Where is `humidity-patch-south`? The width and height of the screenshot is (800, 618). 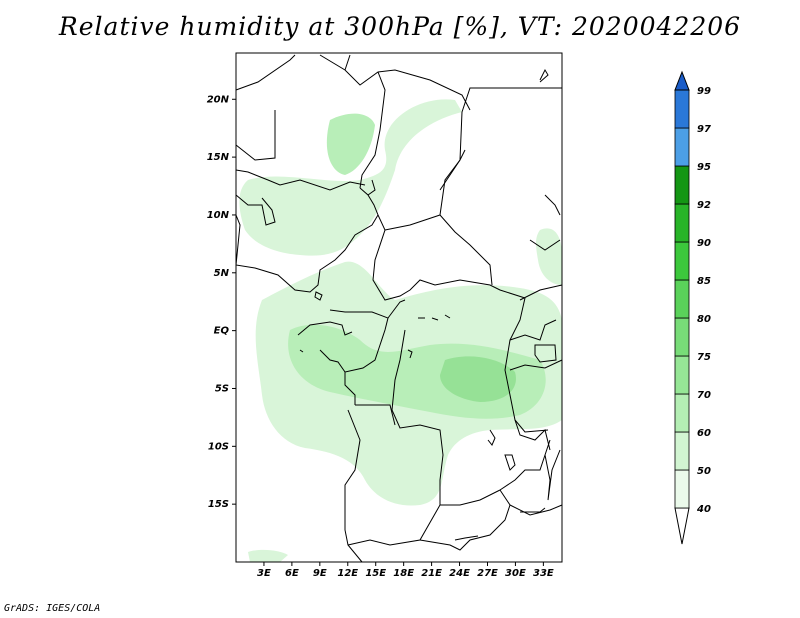 humidity-patch-south is located at coordinates (268, 555).